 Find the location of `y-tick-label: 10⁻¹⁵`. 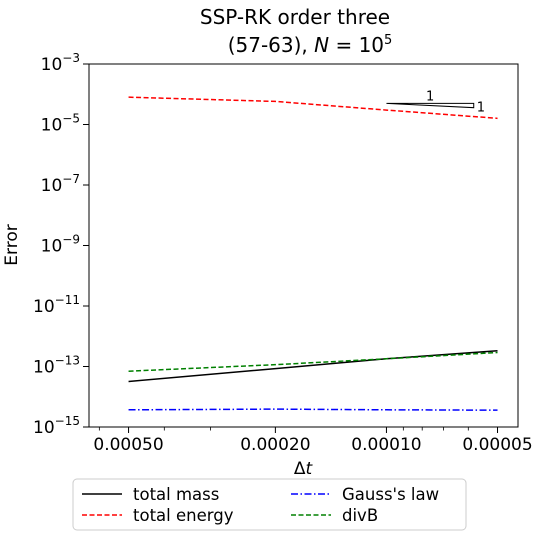

y-tick-label: 10⁻¹⁵ is located at coordinates (56, 426).